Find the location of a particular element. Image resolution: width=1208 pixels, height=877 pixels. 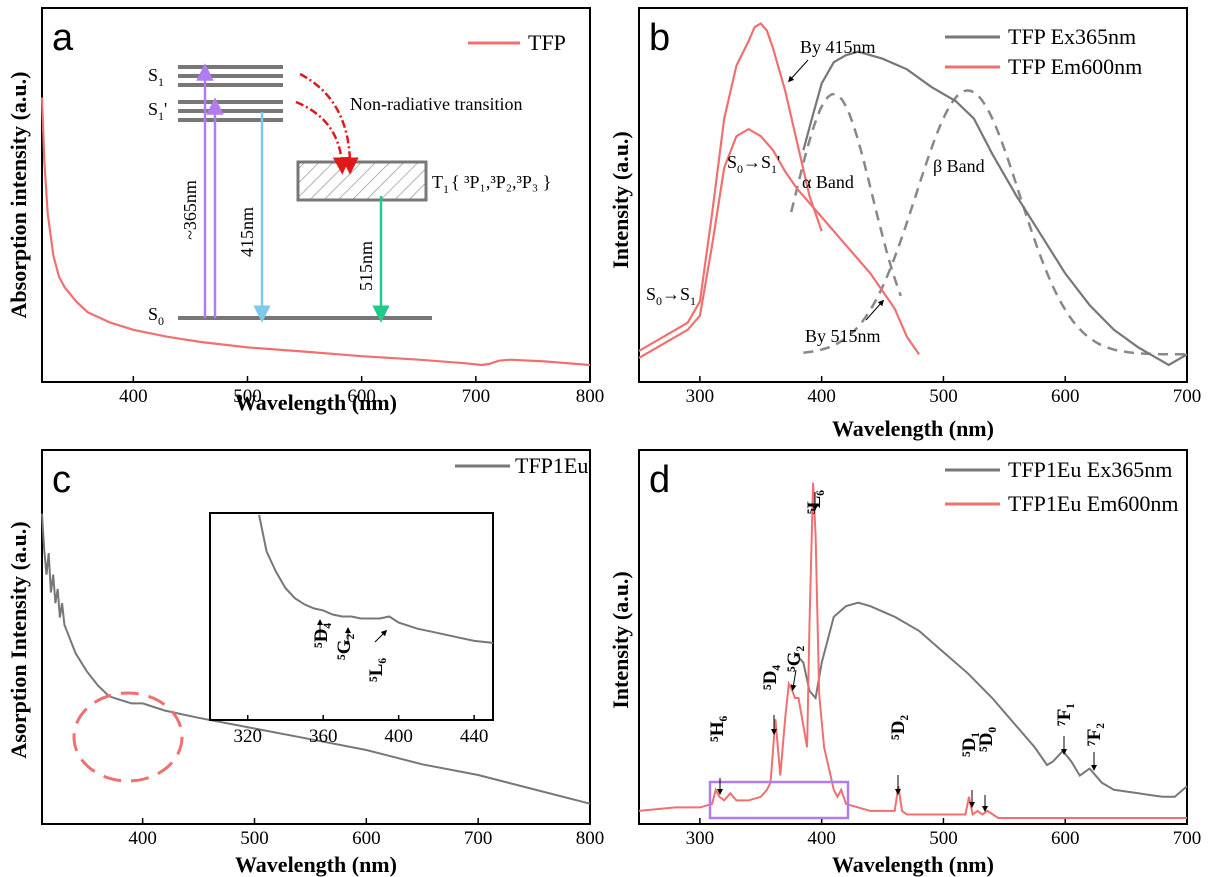

inset-series is located at coordinates (376, 579).